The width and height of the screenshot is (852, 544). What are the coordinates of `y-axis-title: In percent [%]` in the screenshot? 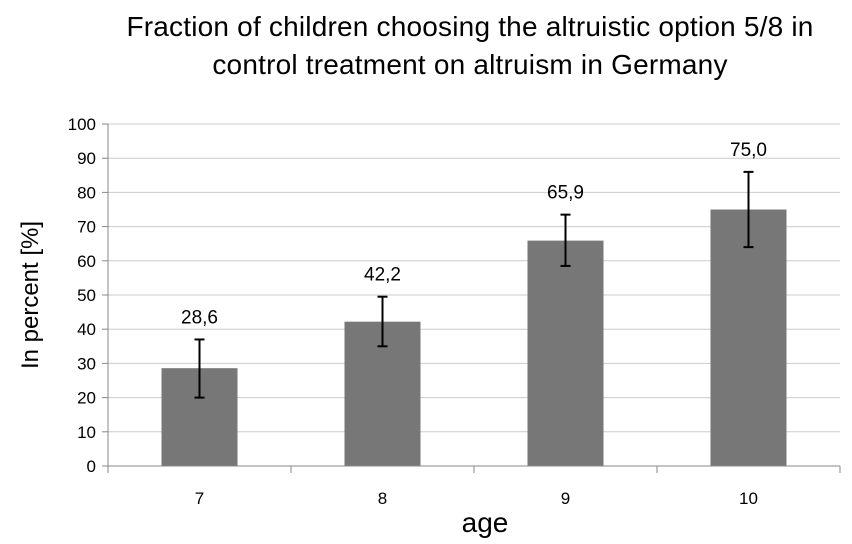 It's located at (30, 295).